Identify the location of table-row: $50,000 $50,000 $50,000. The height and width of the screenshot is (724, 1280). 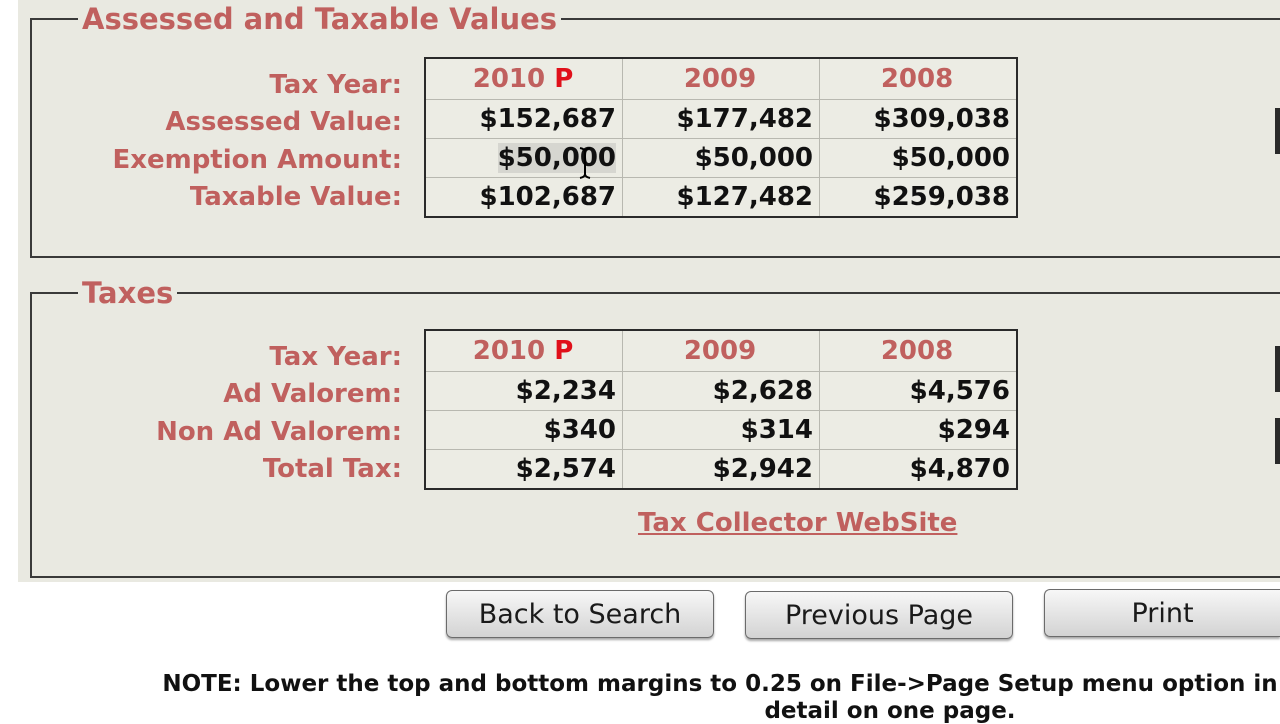
(721, 158).